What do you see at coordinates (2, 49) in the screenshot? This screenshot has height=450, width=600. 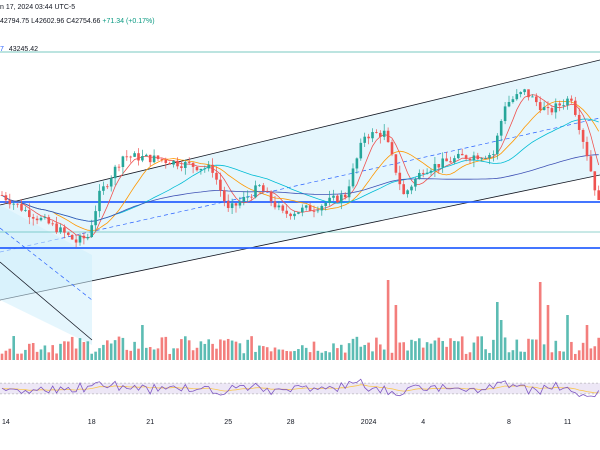 I see `level-tag-name: 7` at bounding box center [2, 49].